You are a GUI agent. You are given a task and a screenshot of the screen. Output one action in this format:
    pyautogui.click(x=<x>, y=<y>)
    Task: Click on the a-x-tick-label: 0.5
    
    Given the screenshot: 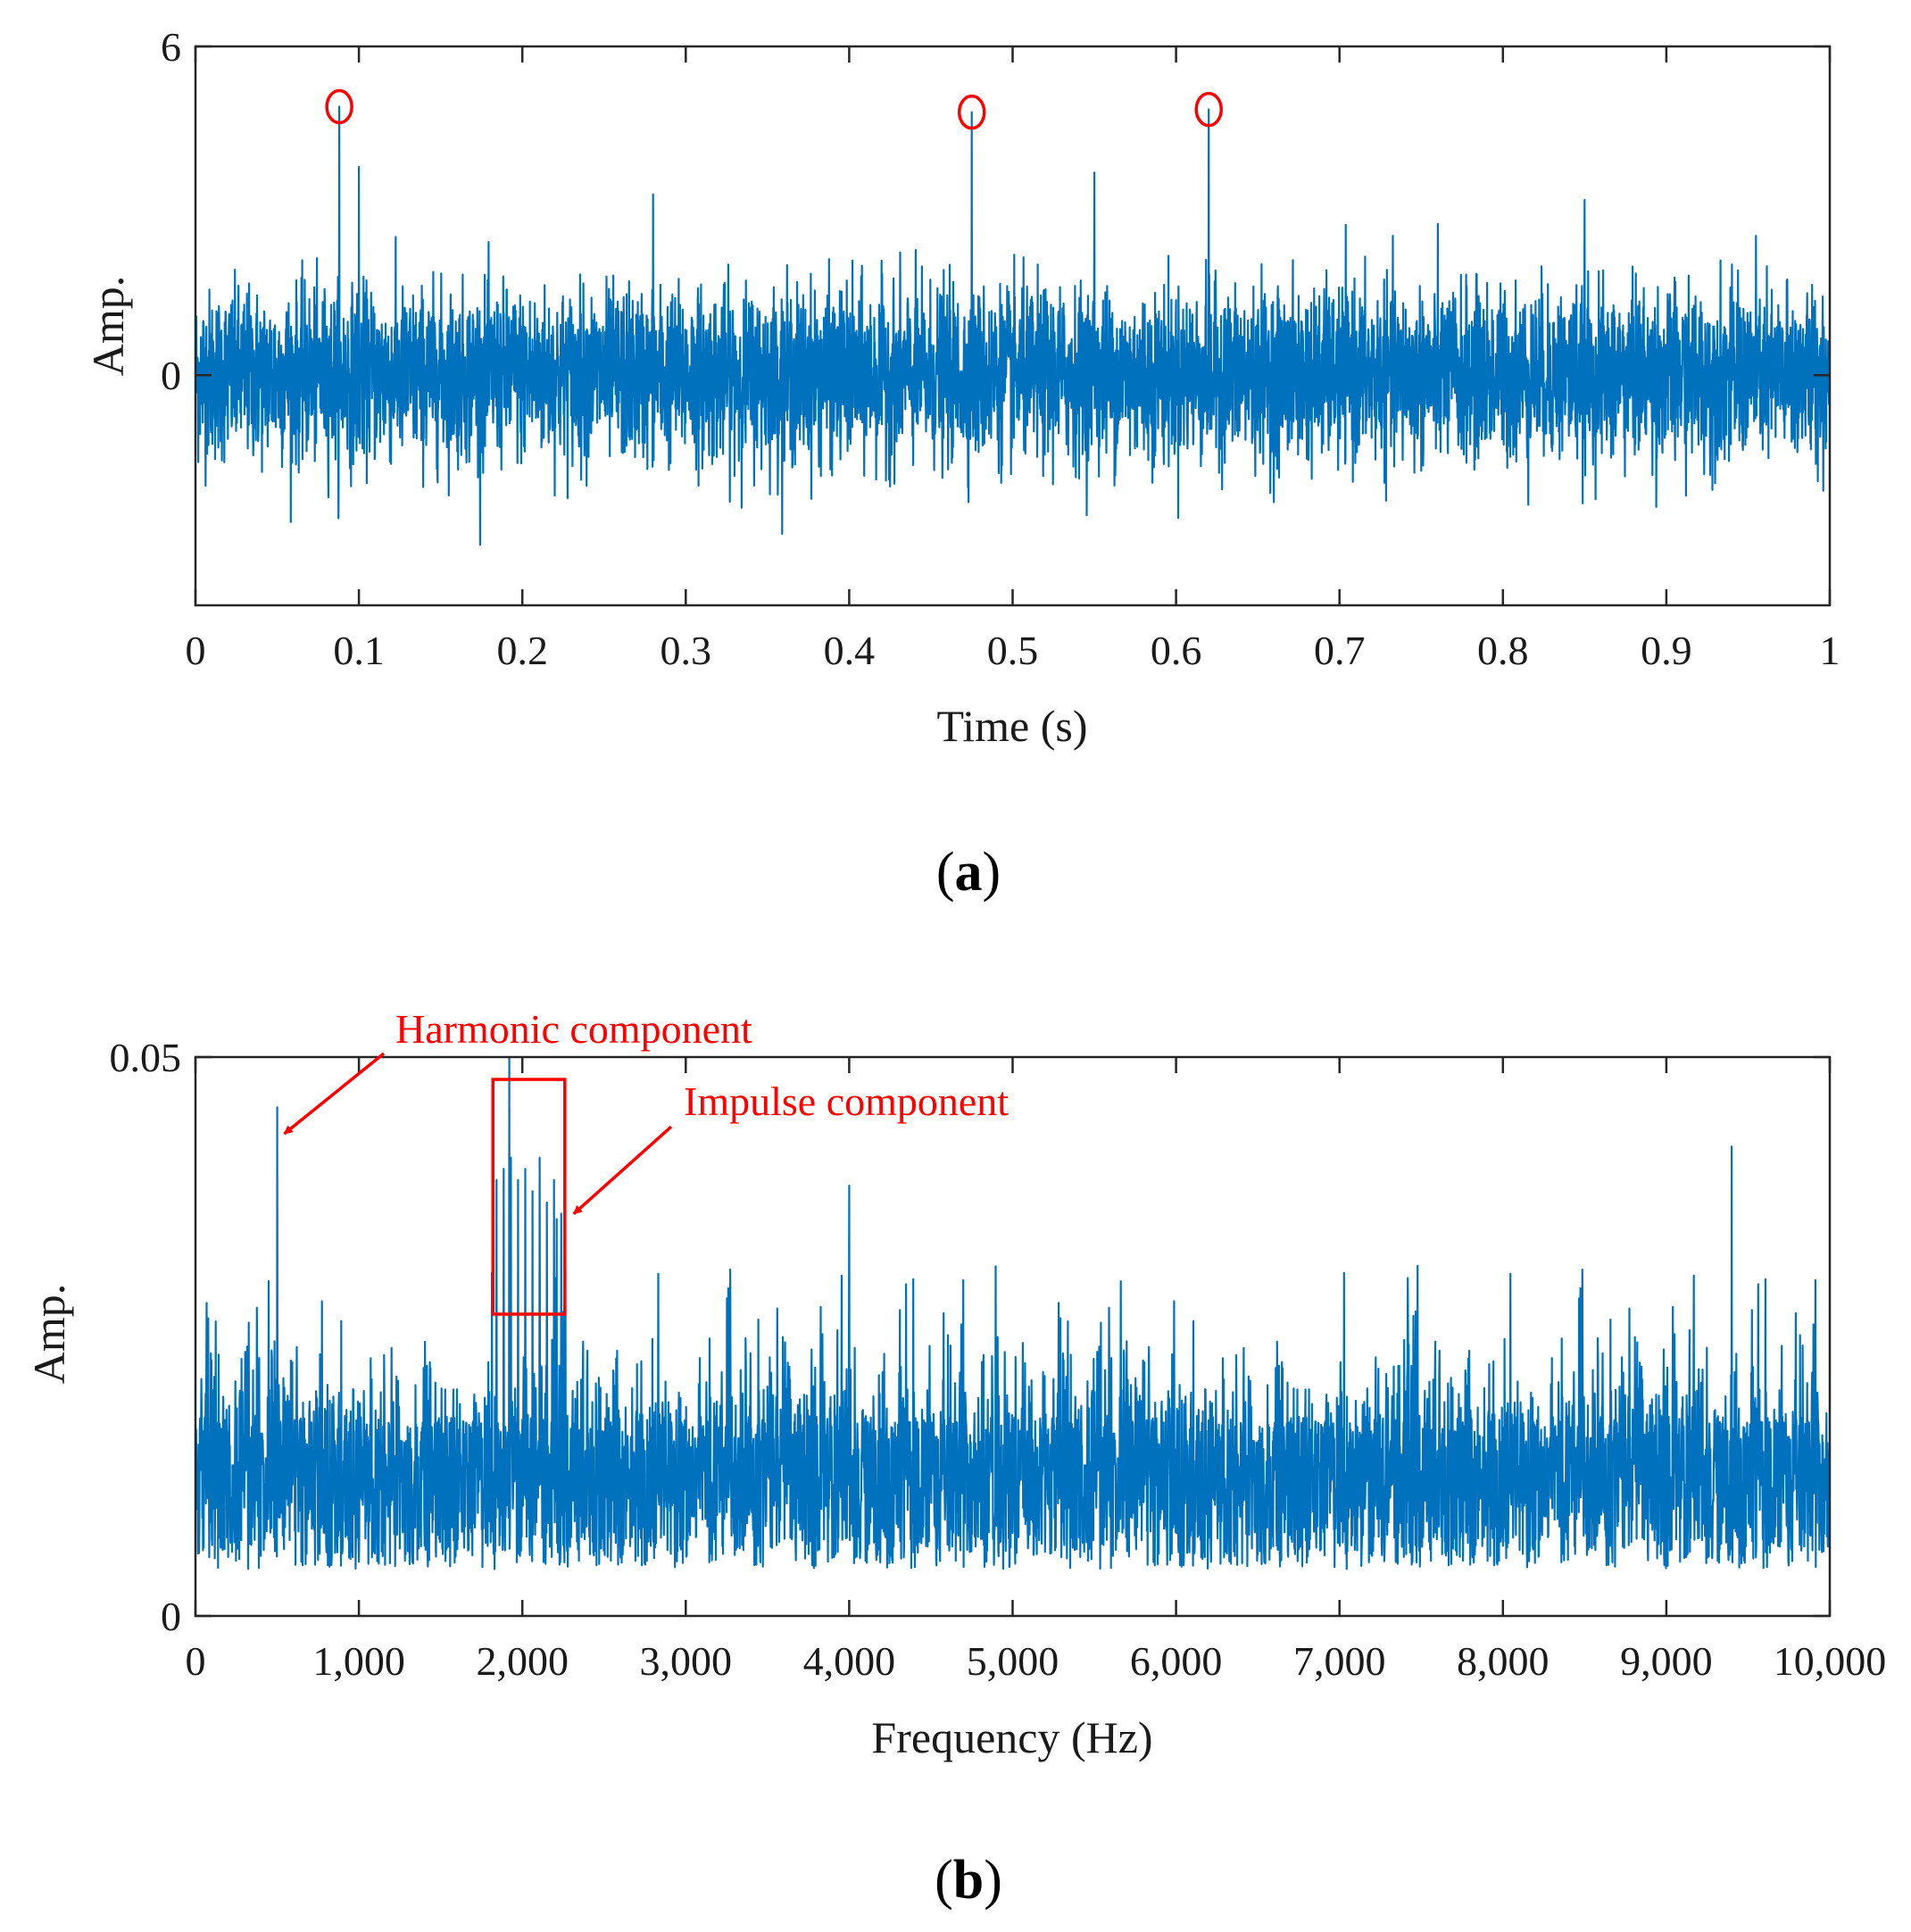 What is the action you would take?
    pyautogui.click(x=1013, y=650)
    